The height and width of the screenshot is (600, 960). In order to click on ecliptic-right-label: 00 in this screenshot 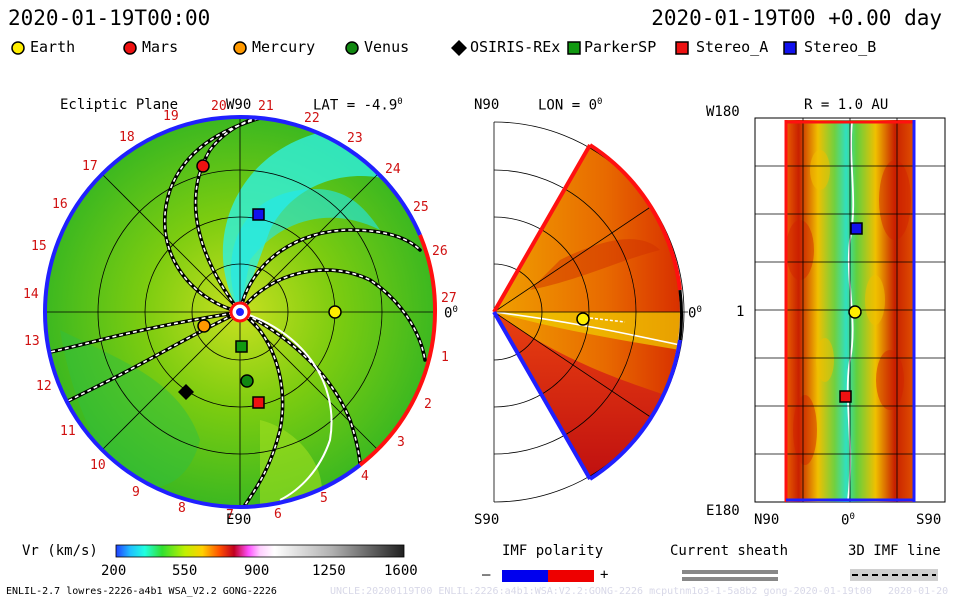, I will do `click(451, 313)`.